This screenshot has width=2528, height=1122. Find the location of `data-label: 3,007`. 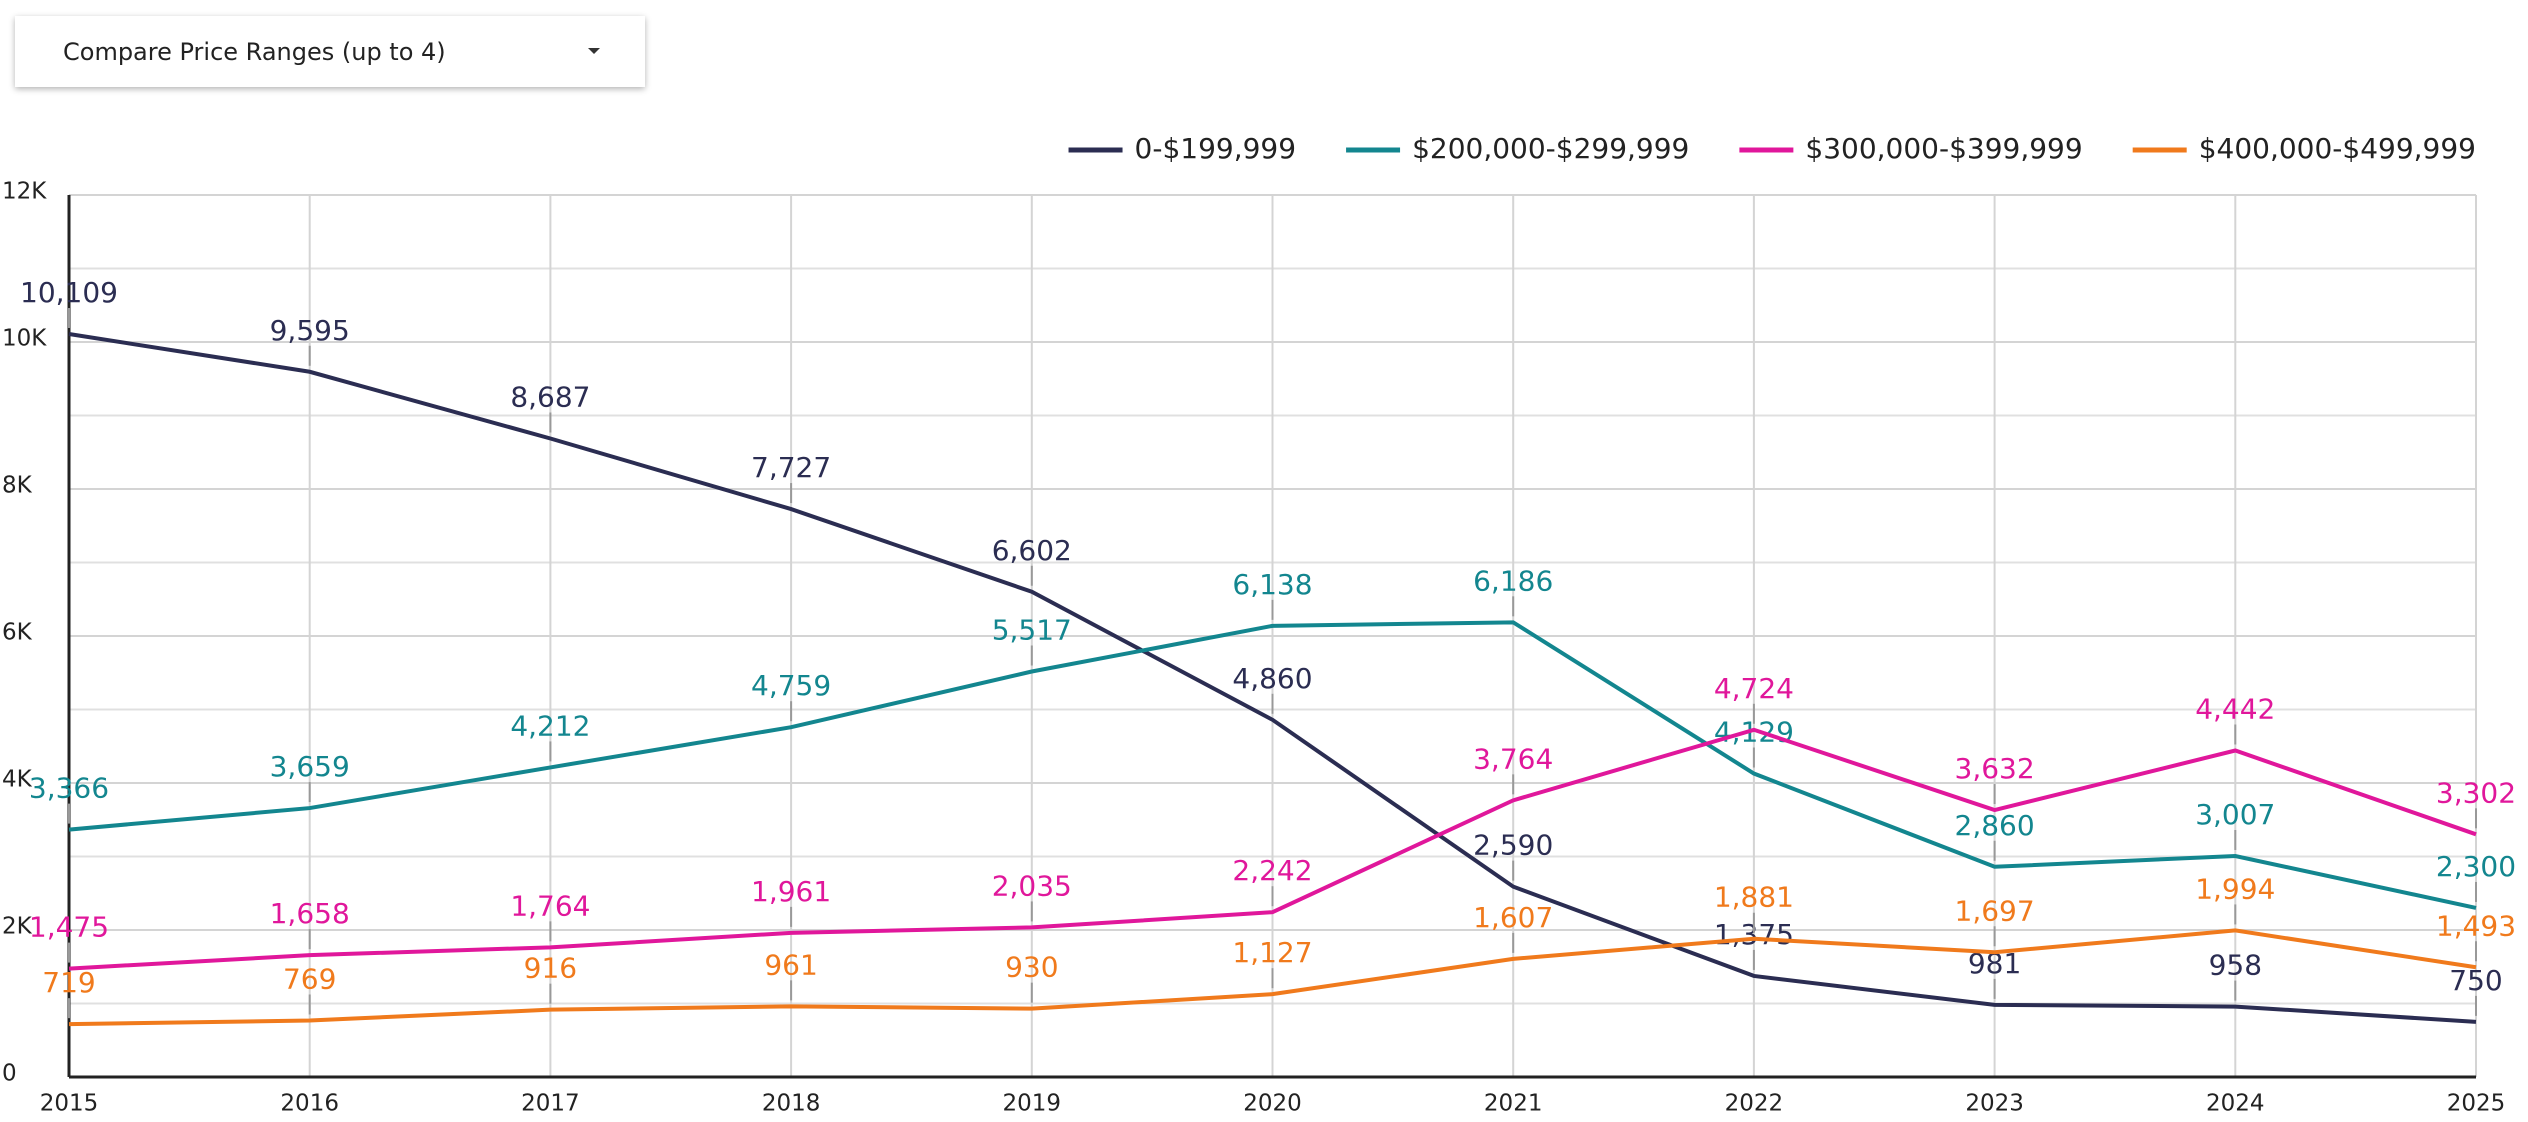

data-label: 3,007 is located at coordinates (2235, 814).